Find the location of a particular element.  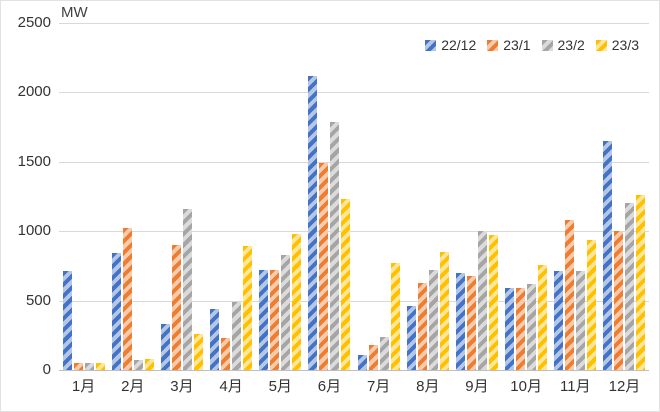

bar-23/1-8月 is located at coordinates (422, 326).